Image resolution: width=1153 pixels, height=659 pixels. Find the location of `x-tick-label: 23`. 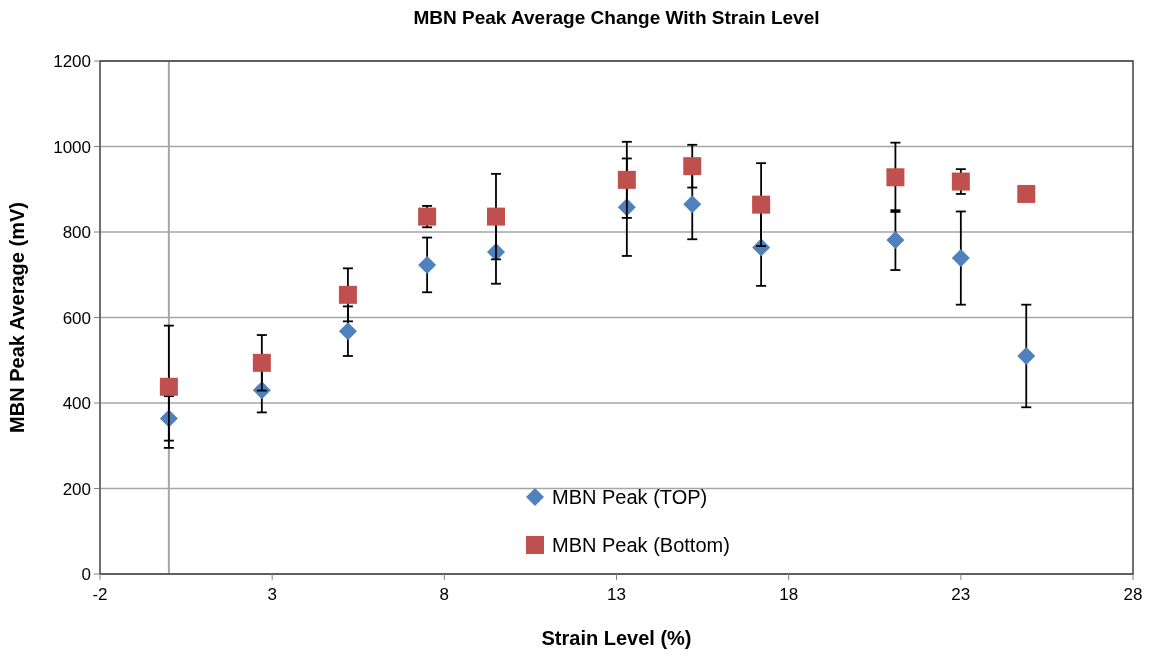

x-tick-label: 23 is located at coordinates (961, 594).